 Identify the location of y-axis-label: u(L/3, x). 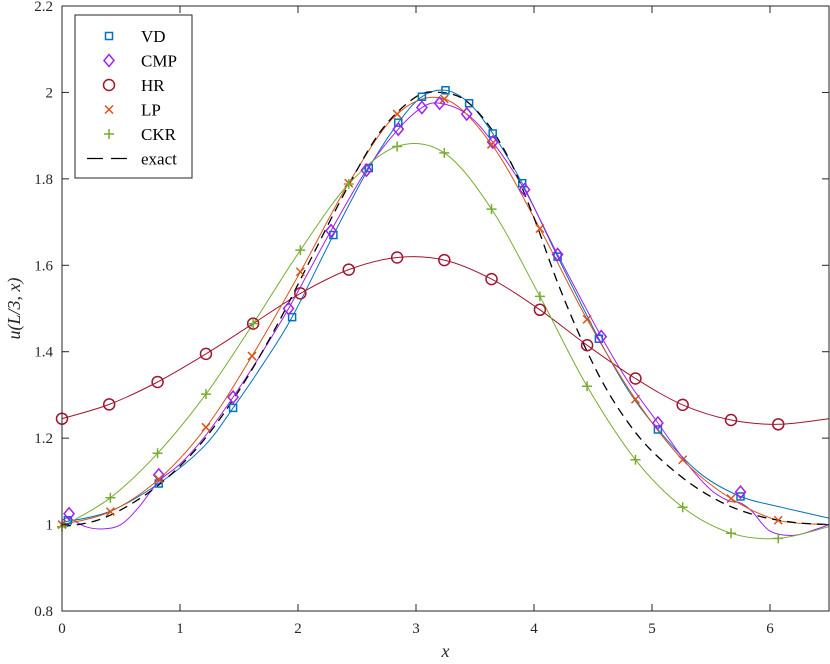
(14, 309).